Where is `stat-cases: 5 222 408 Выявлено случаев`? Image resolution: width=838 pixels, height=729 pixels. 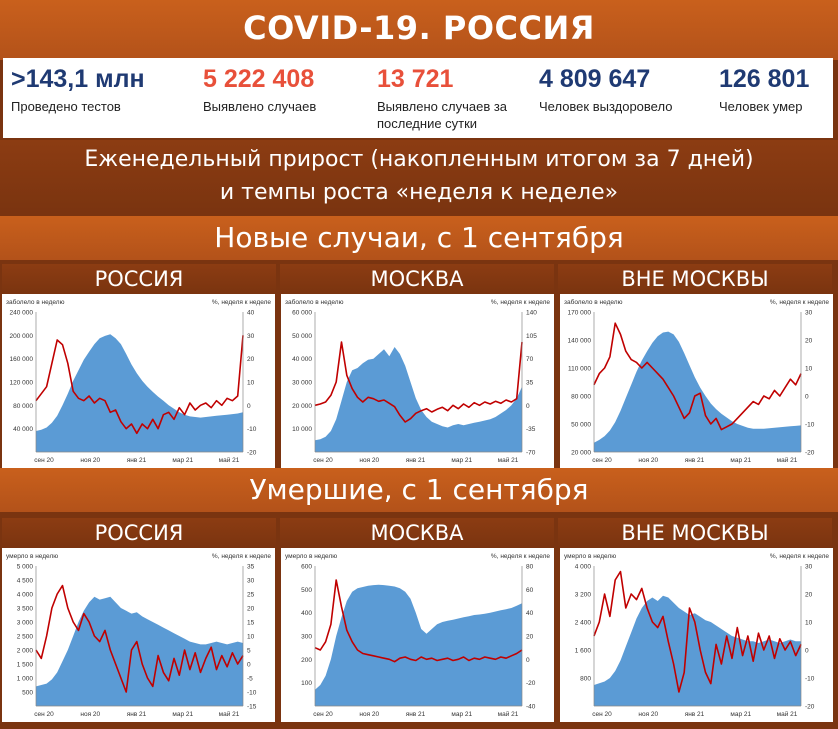 stat-cases: 5 222 408 Выявлено случаев is located at coordinates (259, 89).